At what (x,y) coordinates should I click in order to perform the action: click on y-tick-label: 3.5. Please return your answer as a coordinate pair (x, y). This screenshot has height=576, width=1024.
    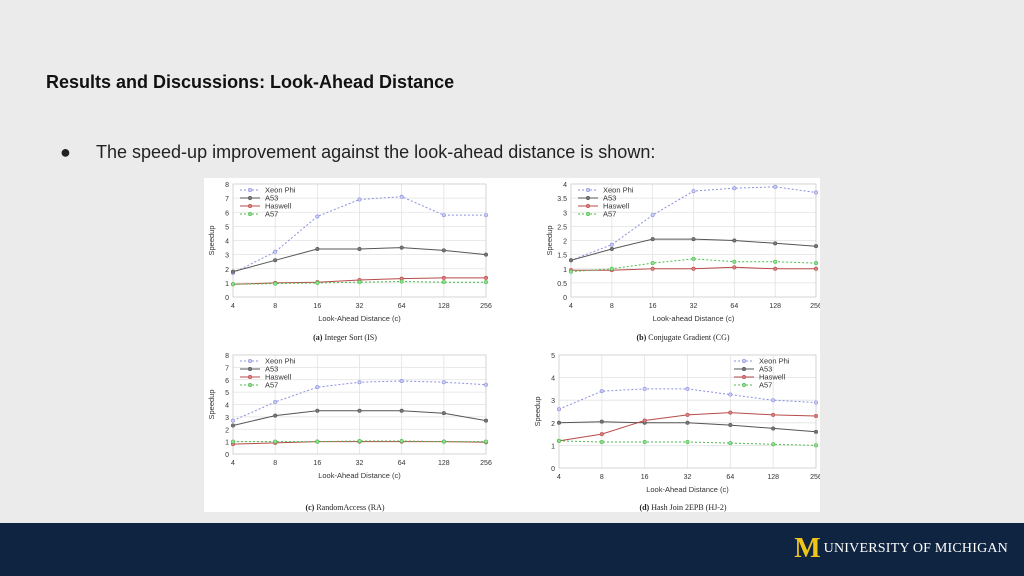
    Looking at the image, I should click on (562, 199).